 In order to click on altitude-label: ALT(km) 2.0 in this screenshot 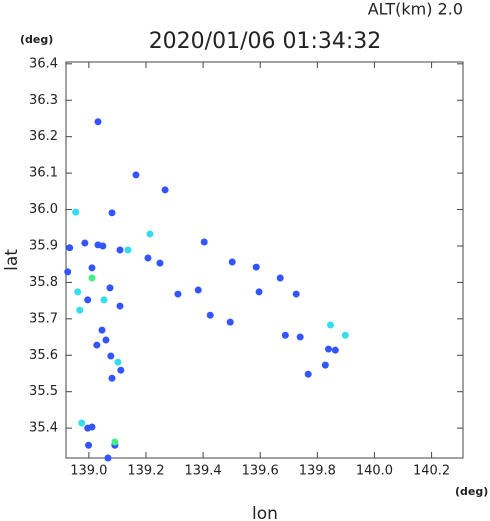, I will do `click(415, 9)`.